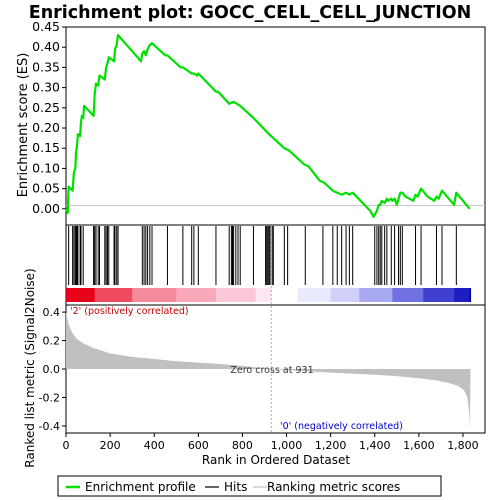  What do you see at coordinates (49, 117) in the screenshot?
I see `es-y-ticks: 0.00 0.05 0.10 0.15 0.20 0.25 0.30 0.35 0.40 0.45` at bounding box center [49, 117].